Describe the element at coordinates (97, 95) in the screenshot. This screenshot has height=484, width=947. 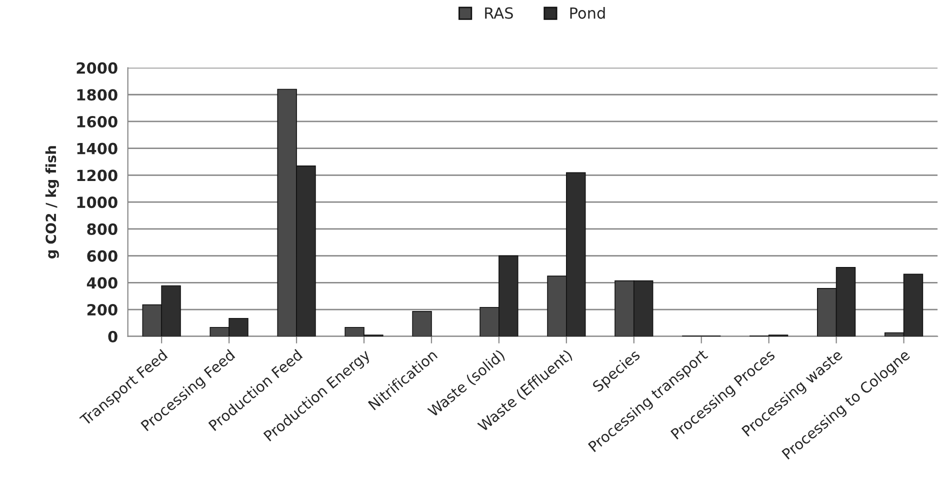
I see `y-tick-label: 1800` at that location.